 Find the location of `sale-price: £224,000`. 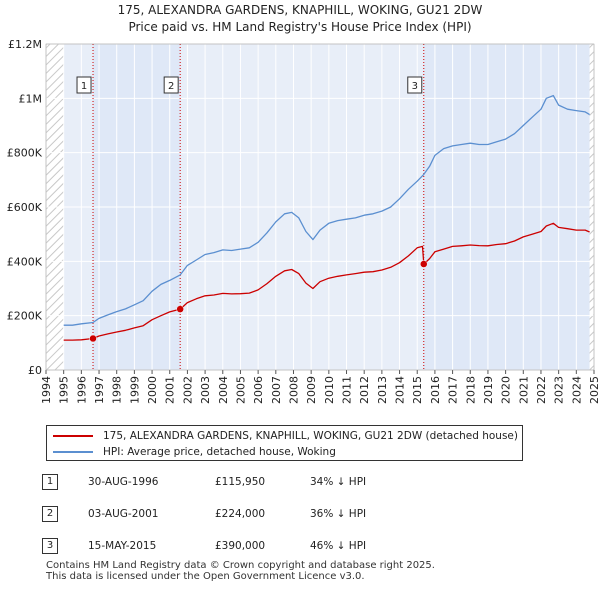

sale-price: £224,000 is located at coordinates (240, 514).